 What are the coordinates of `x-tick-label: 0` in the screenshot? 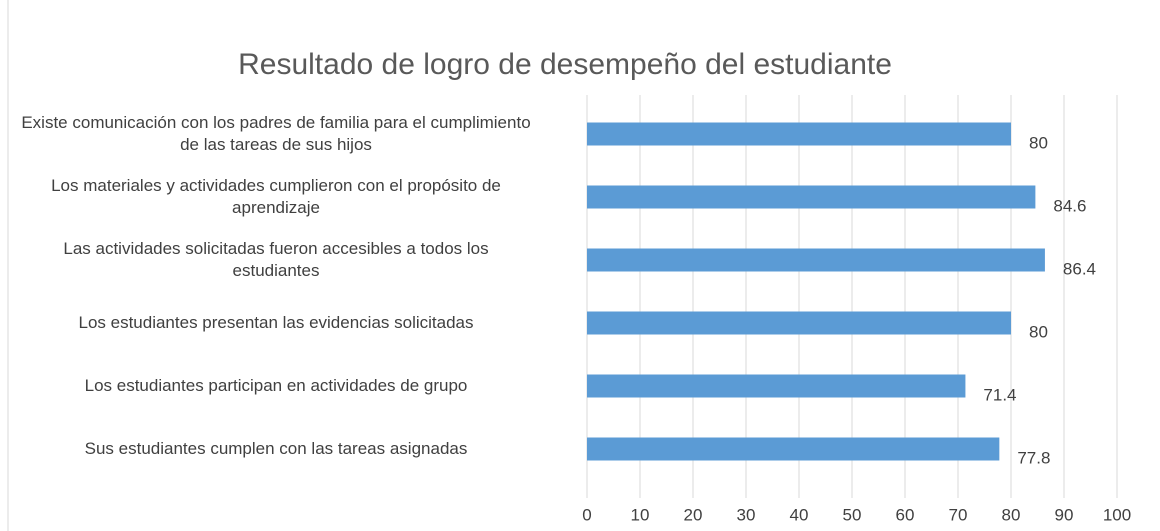 It's located at (586, 514).